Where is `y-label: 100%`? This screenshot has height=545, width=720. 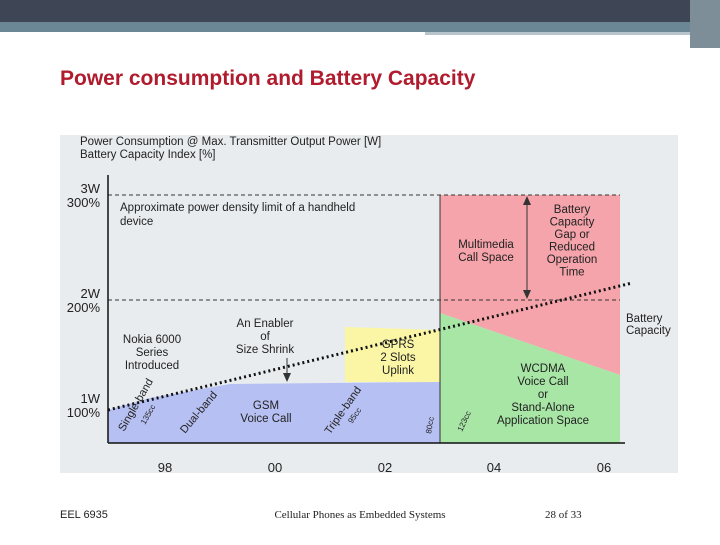
y-label: 100% is located at coordinates (84, 412).